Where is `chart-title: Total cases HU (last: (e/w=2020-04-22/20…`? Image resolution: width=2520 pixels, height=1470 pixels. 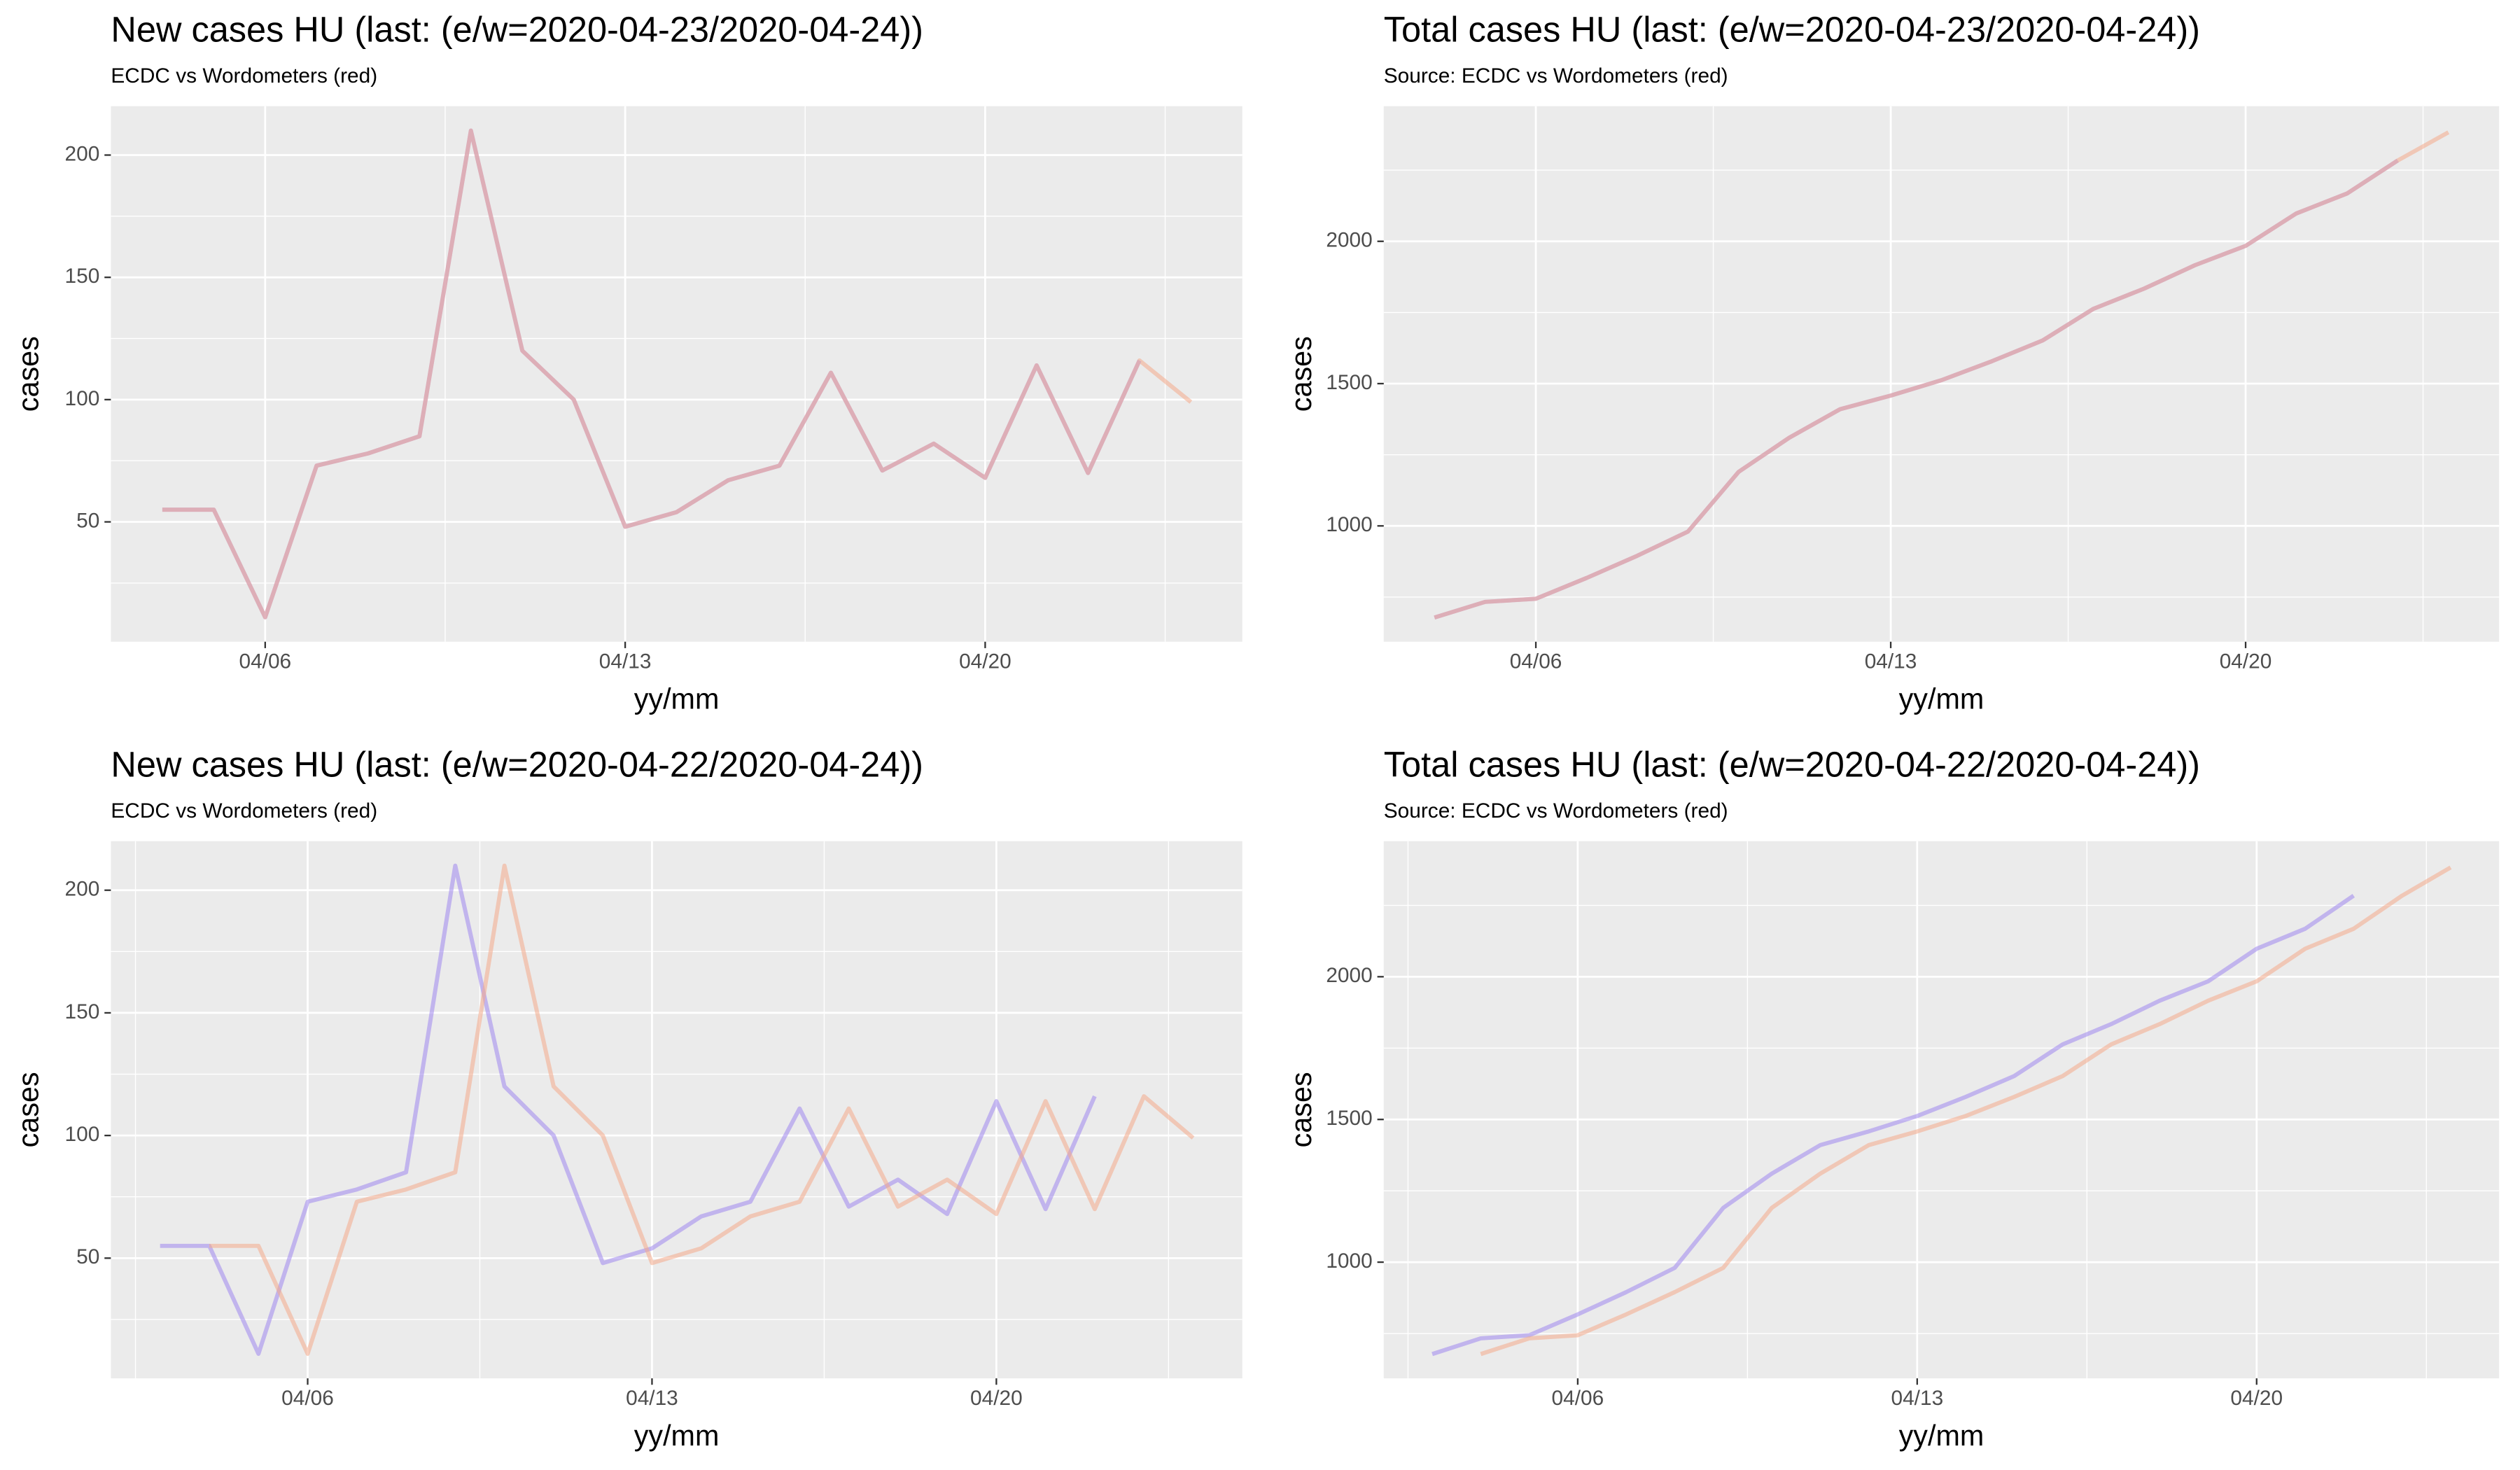
chart-title: Total cases HU (last: (e/w=2020-04-22/20… is located at coordinates (1792, 764).